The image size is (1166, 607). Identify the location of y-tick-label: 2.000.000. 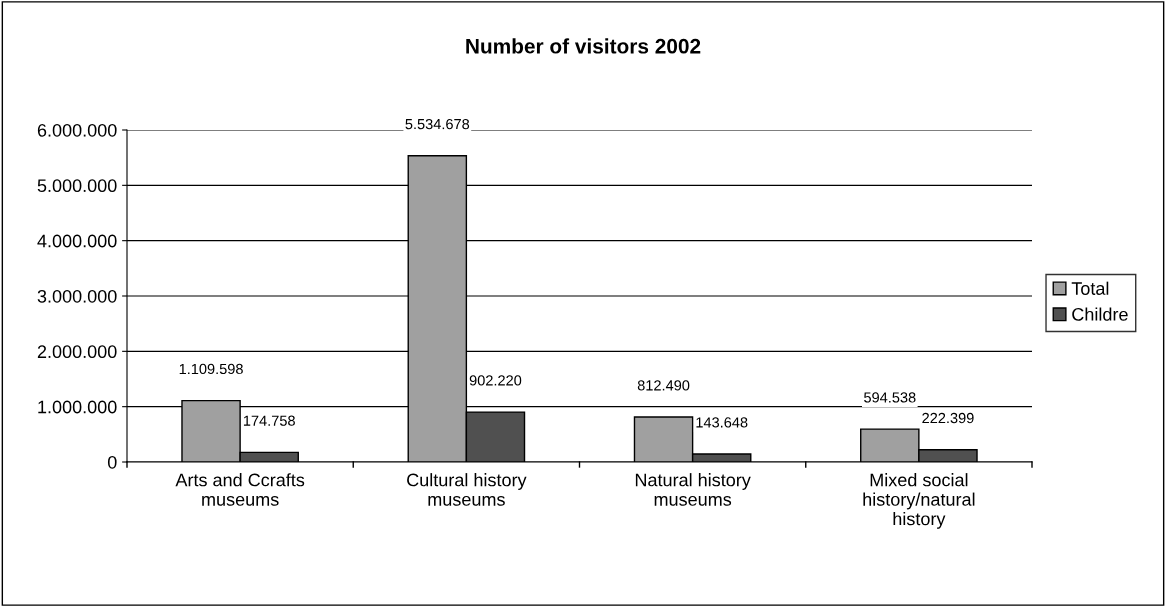
(77, 352).